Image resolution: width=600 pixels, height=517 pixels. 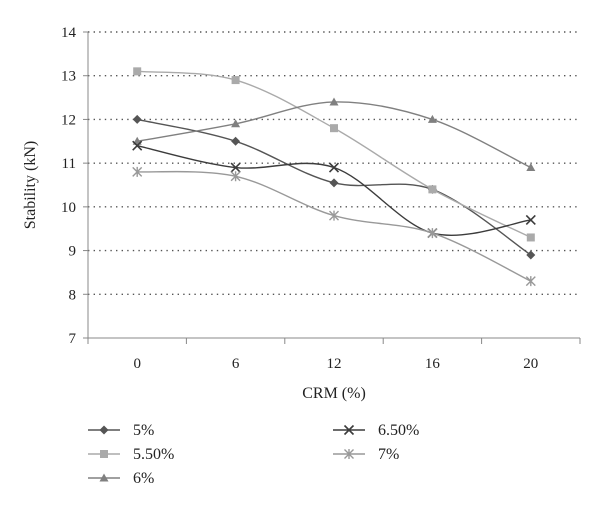 What do you see at coordinates (376, 430) in the screenshot?
I see `legend-item-3: 6.50%` at bounding box center [376, 430].